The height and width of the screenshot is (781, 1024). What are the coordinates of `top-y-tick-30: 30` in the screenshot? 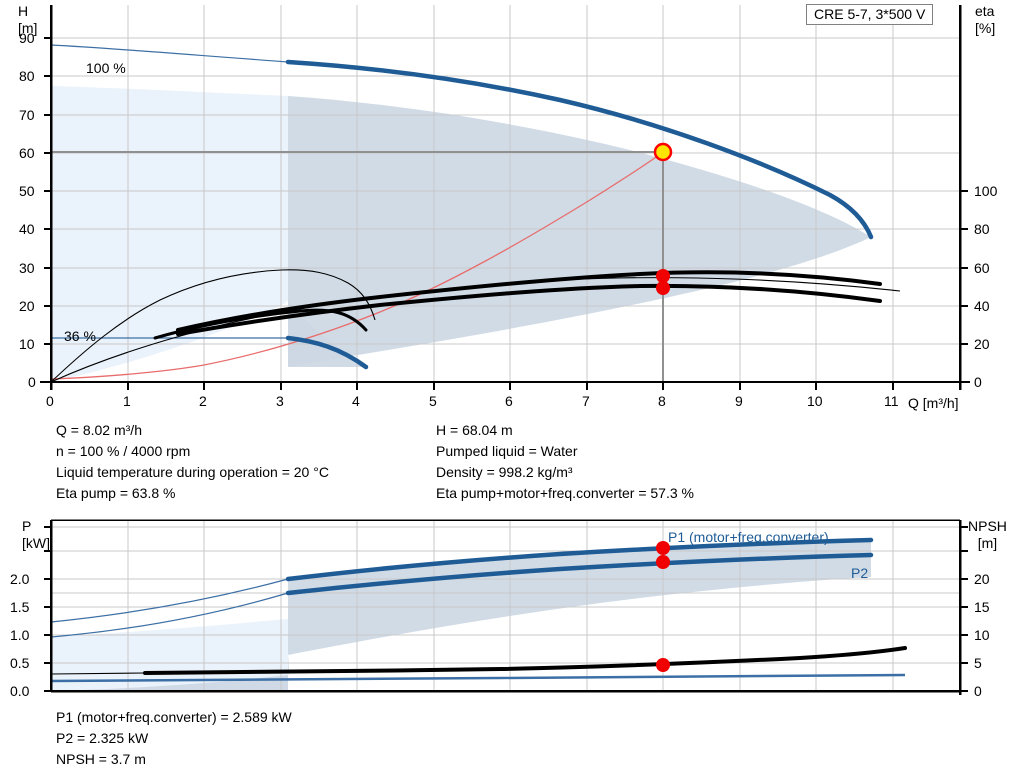 It's located at (27, 268).